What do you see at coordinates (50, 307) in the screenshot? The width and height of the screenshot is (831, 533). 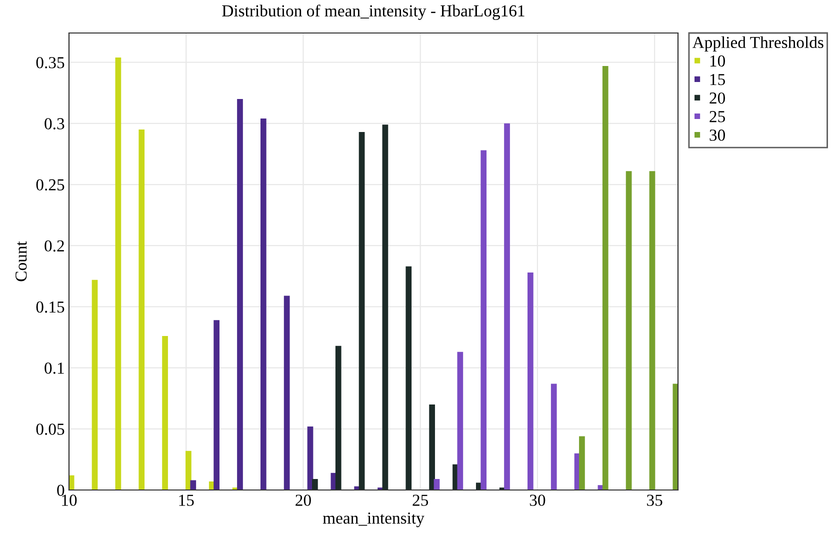 I see `y-tick-label: 0.15` at bounding box center [50, 307].